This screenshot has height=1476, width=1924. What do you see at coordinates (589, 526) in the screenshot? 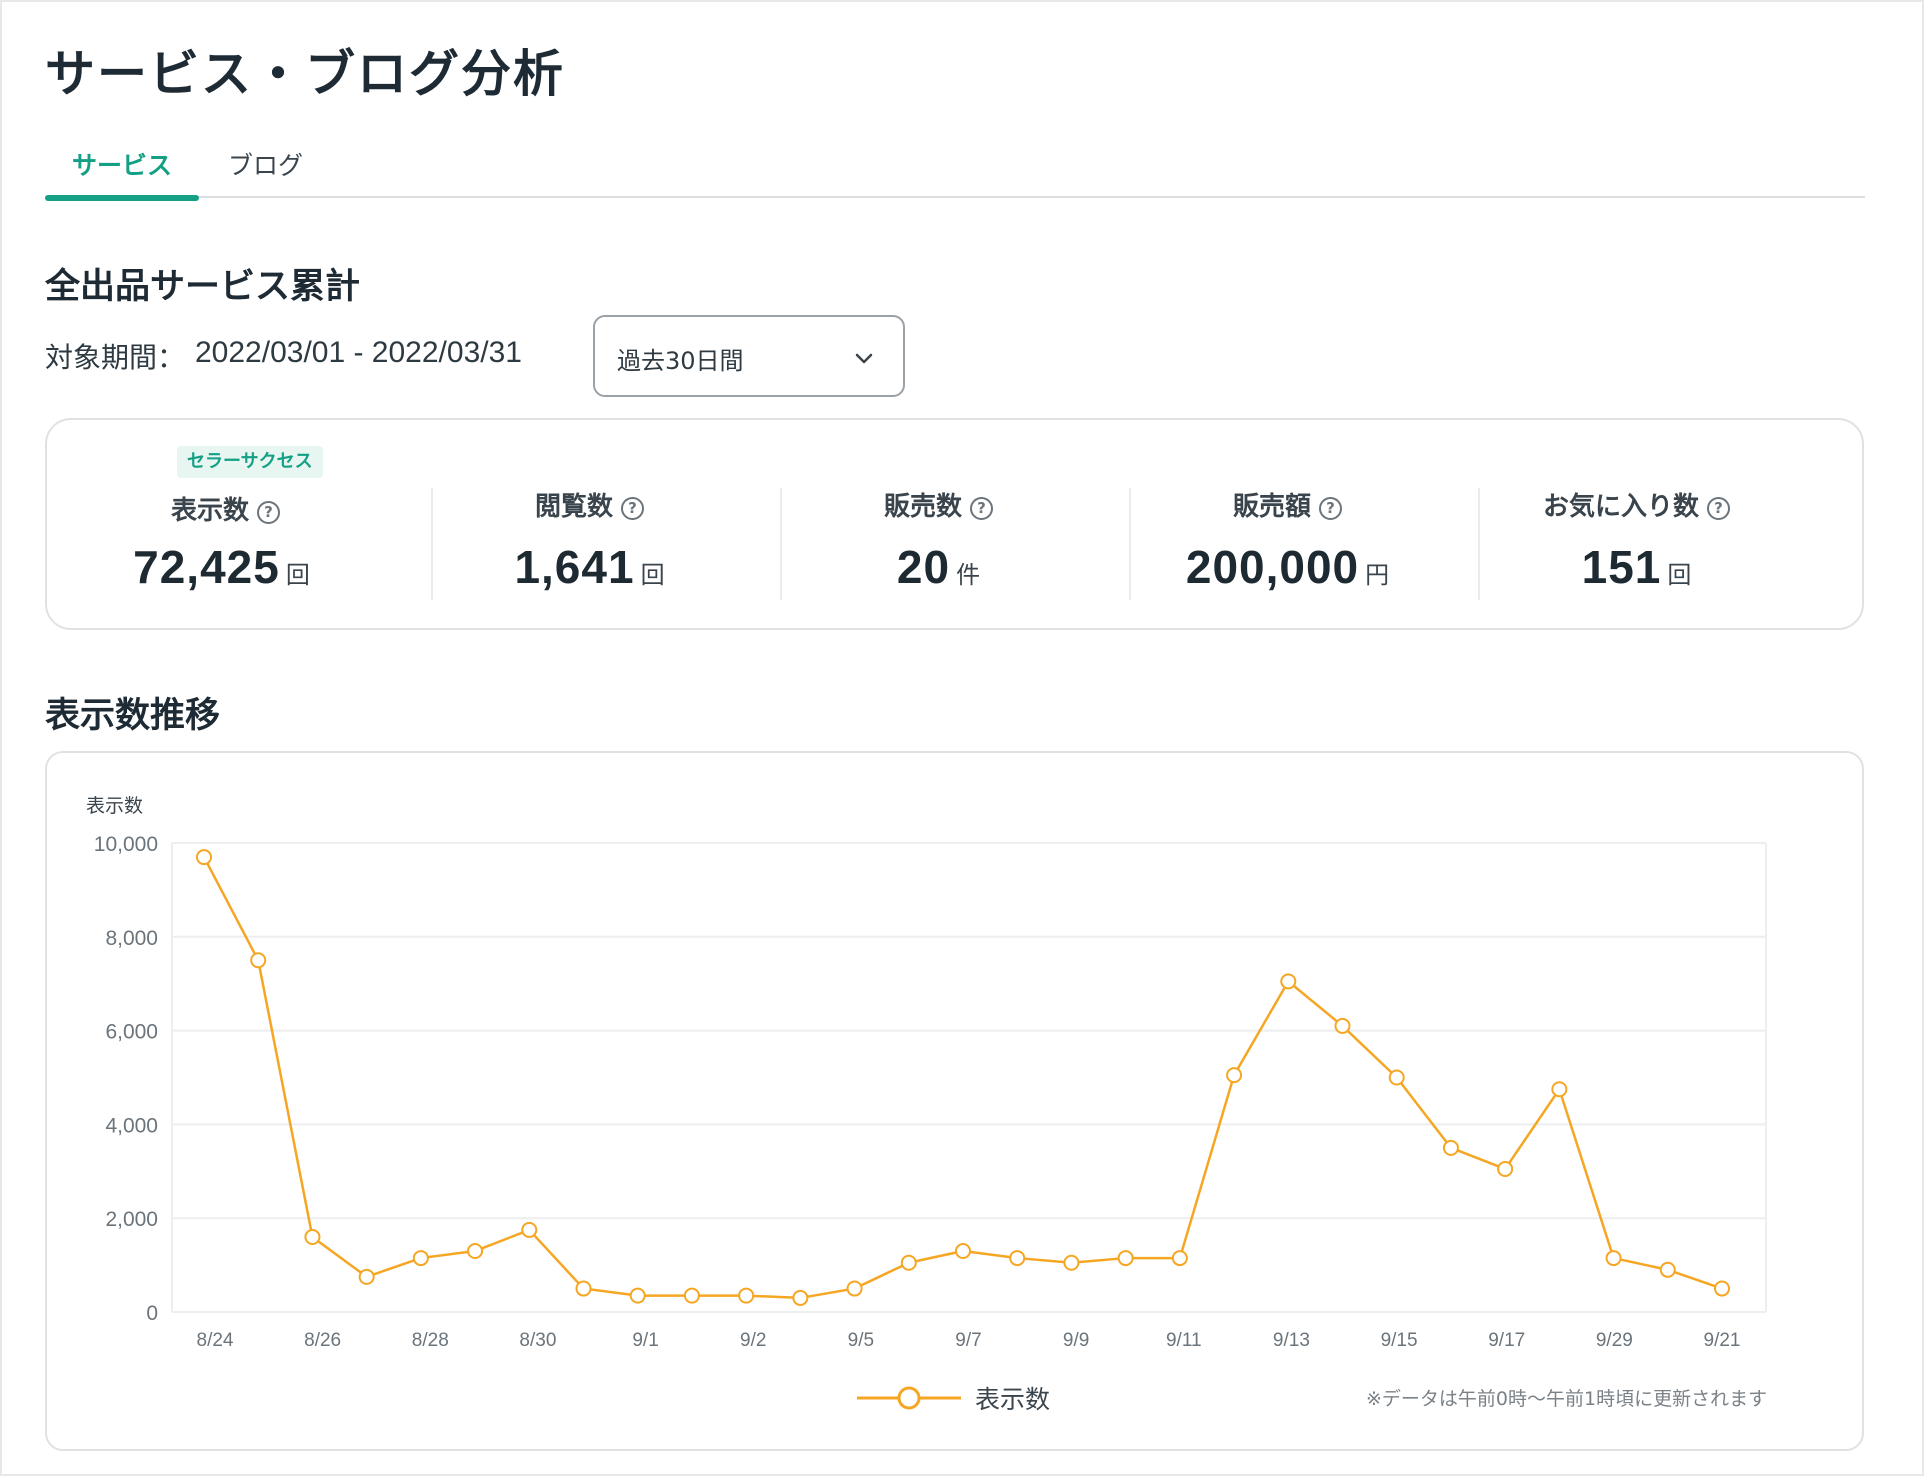
I see `stat-views: 閲覧数? 1,641 回` at bounding box center [589, 526].